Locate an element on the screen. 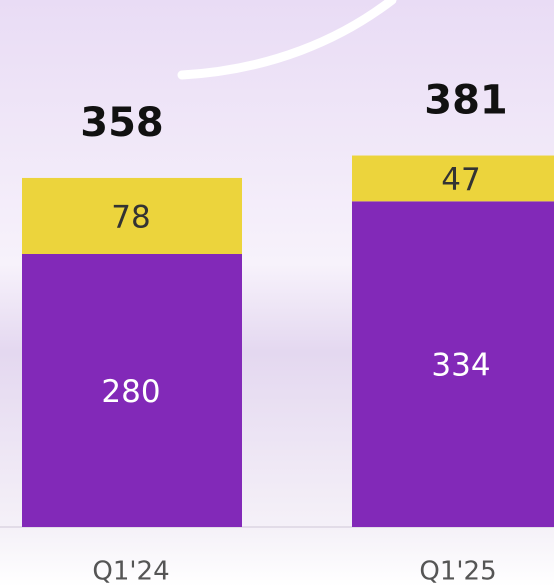  segment-label: 280 is located at coordinates (130, 392).